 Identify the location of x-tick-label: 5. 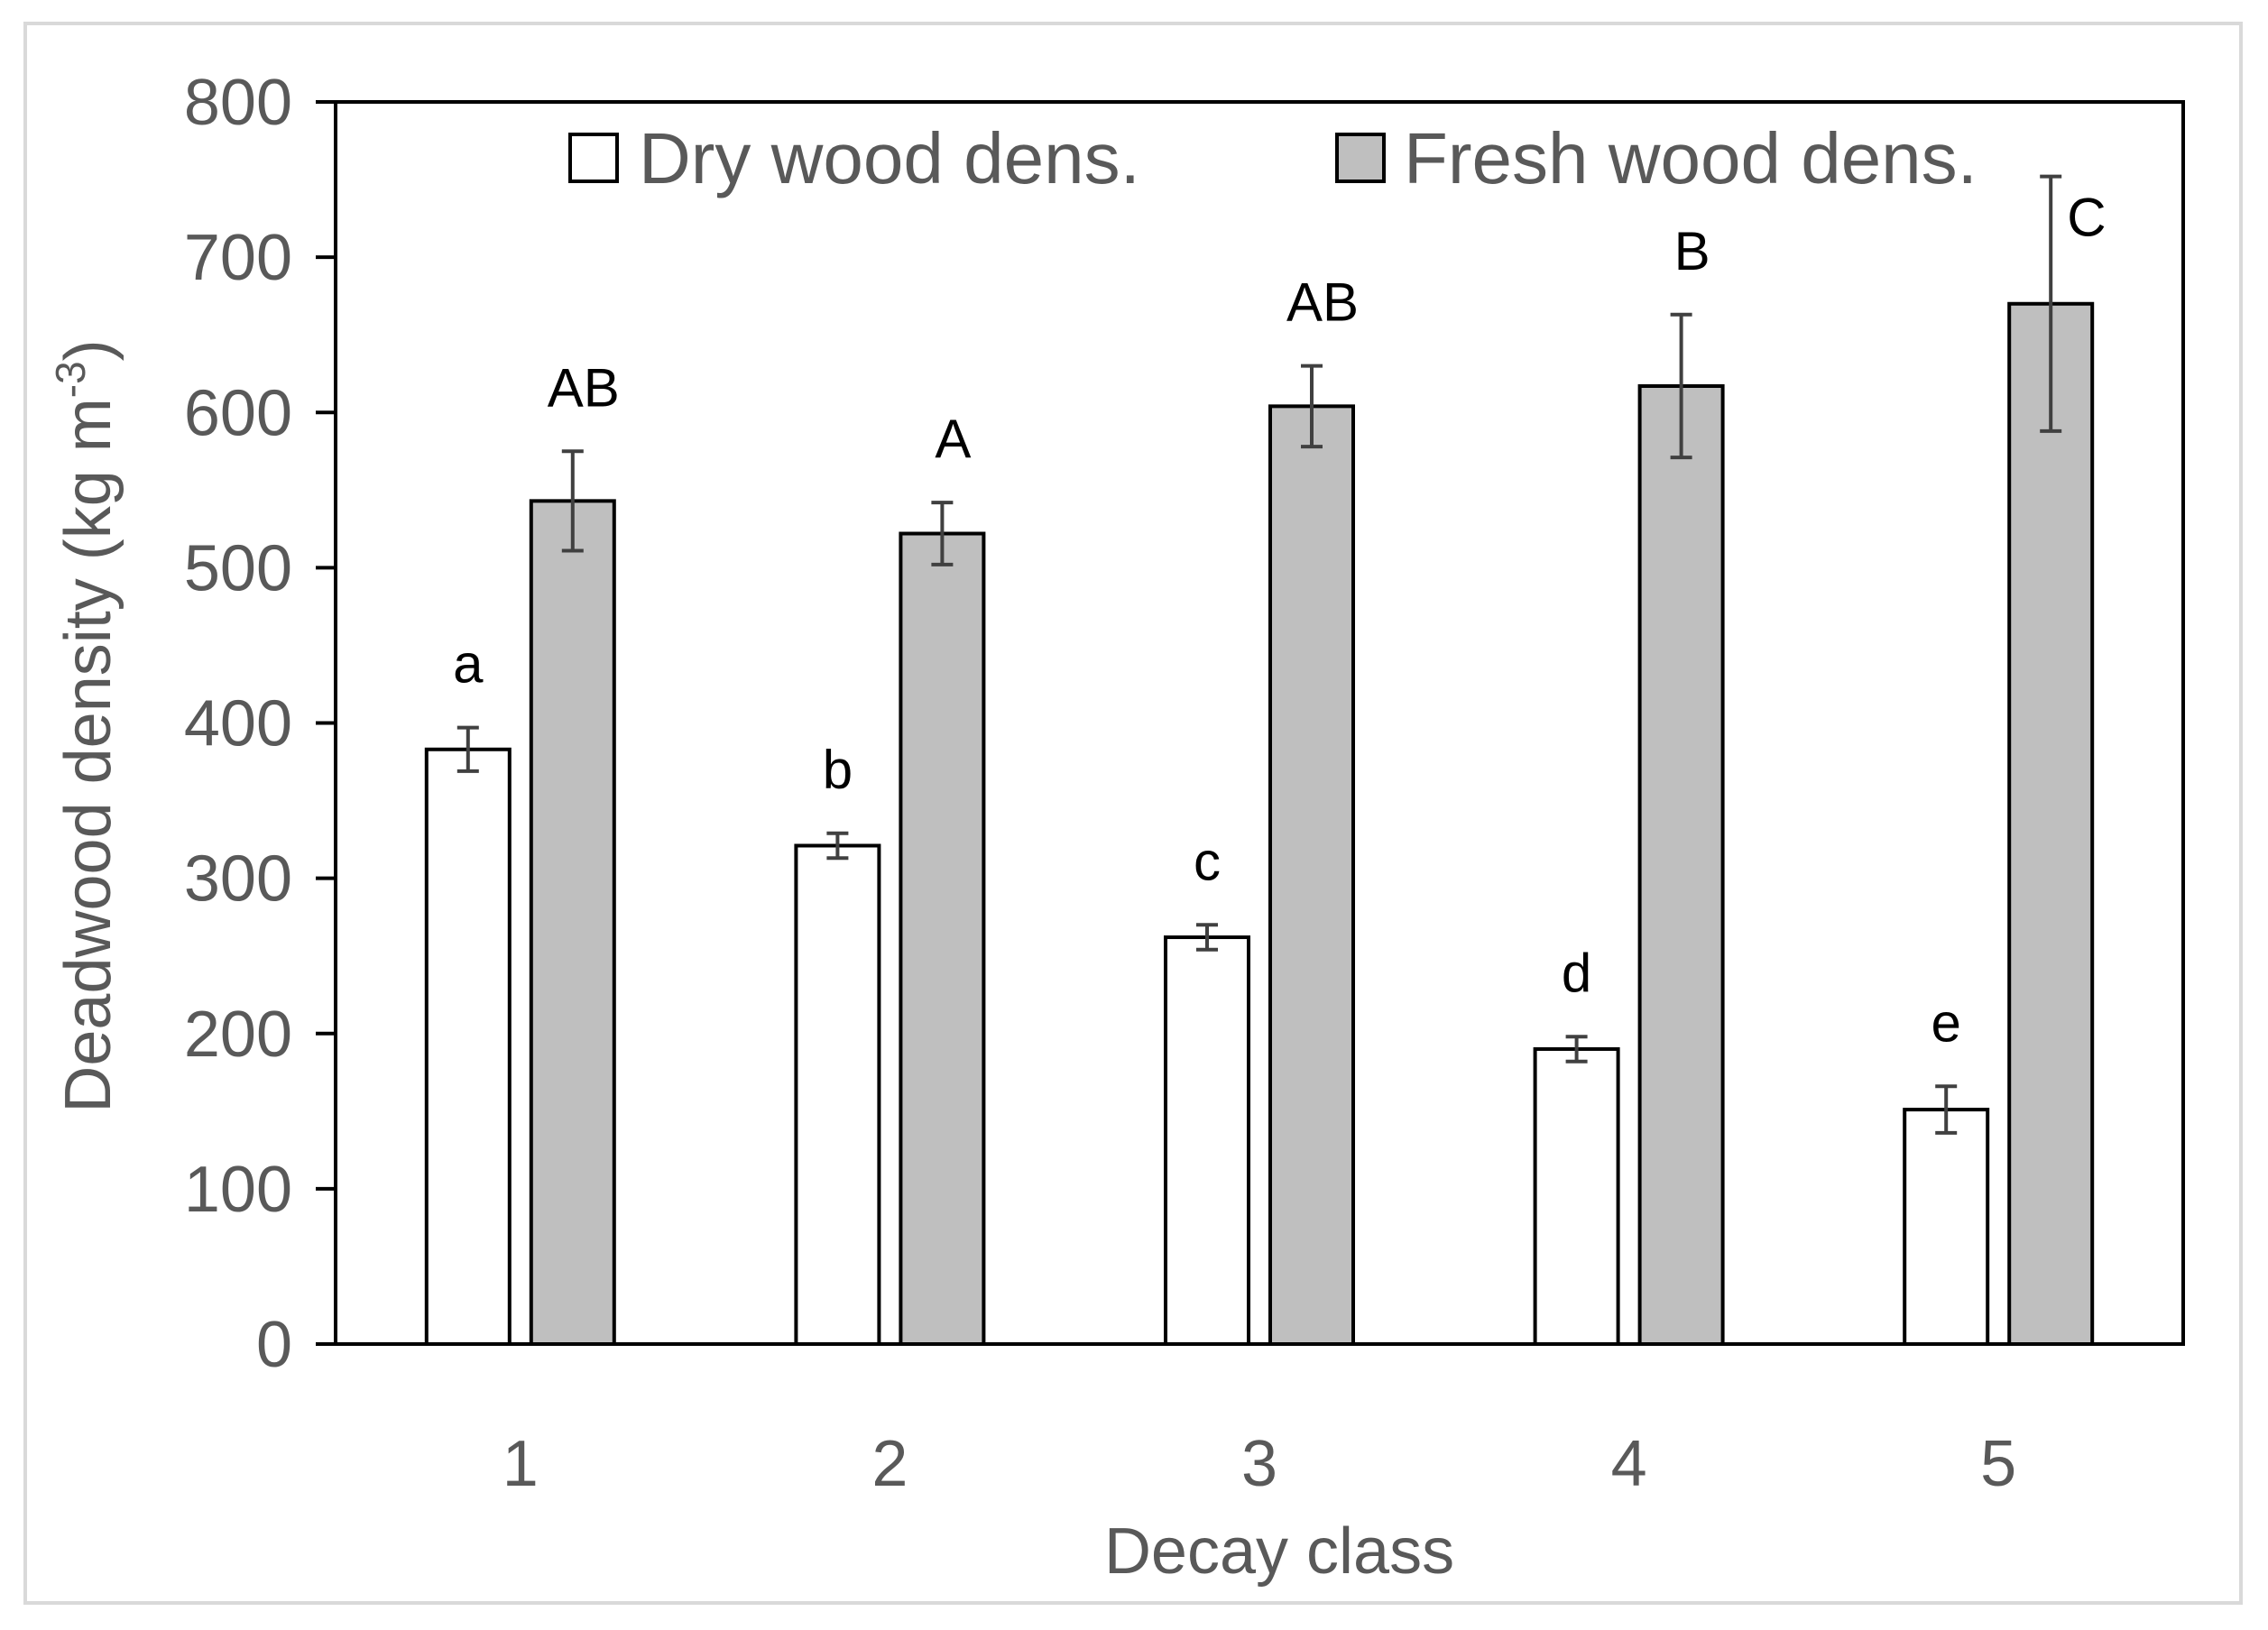
(1998, 1464).